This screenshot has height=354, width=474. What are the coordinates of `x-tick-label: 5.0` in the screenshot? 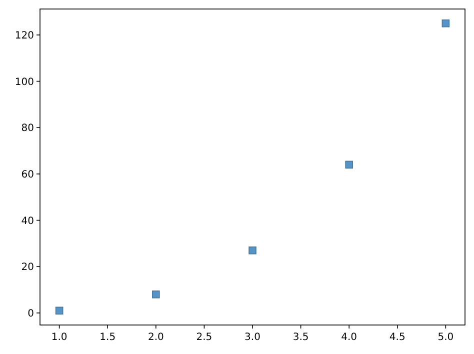 It's located at (446, 337).